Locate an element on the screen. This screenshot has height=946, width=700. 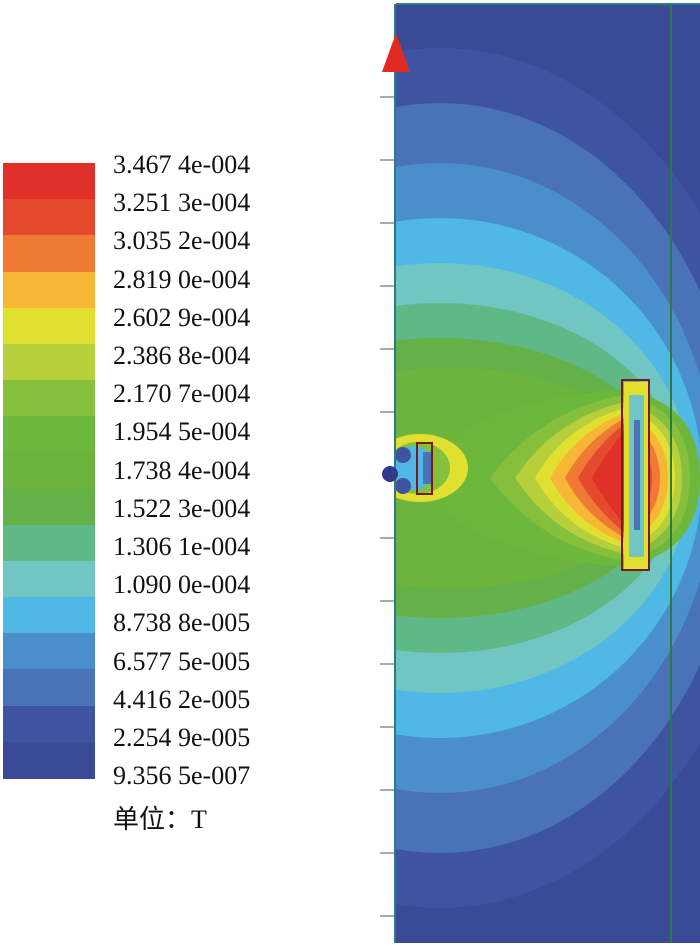
axis-ticks is located at coordinates (387, 506).